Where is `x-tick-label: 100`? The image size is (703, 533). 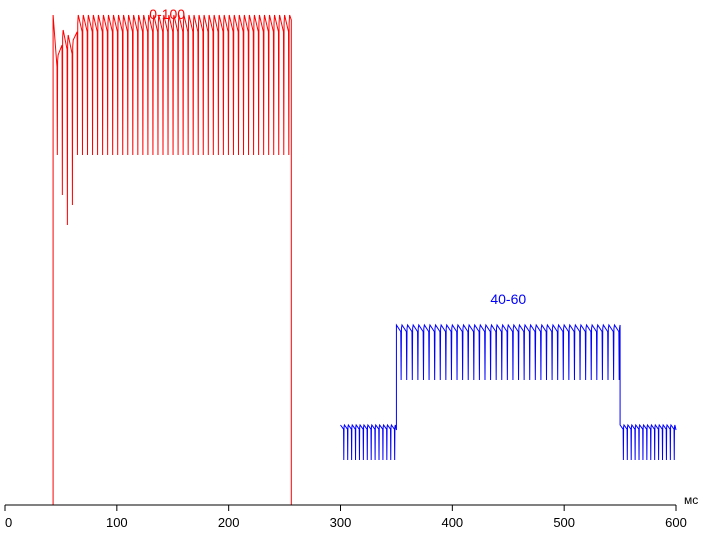
x-tick-label: 100 is located at coordinates (117, 522).